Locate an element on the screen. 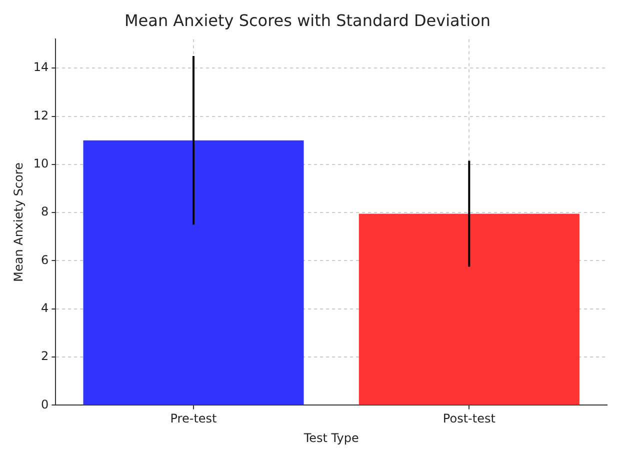  y-tick-label: 2 is located at coordinates (45, 356).